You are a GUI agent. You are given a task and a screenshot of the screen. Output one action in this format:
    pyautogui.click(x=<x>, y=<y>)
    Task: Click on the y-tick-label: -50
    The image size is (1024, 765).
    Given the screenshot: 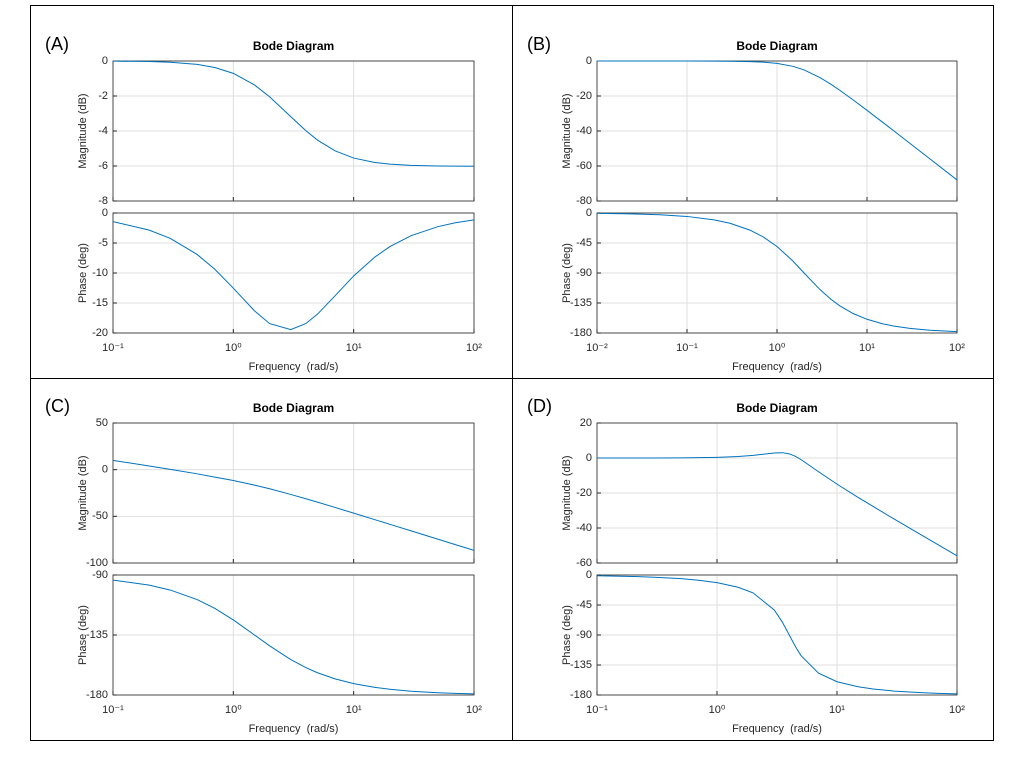 What is the action you would take?
    pyautogui.click(x=100, y=516)
    